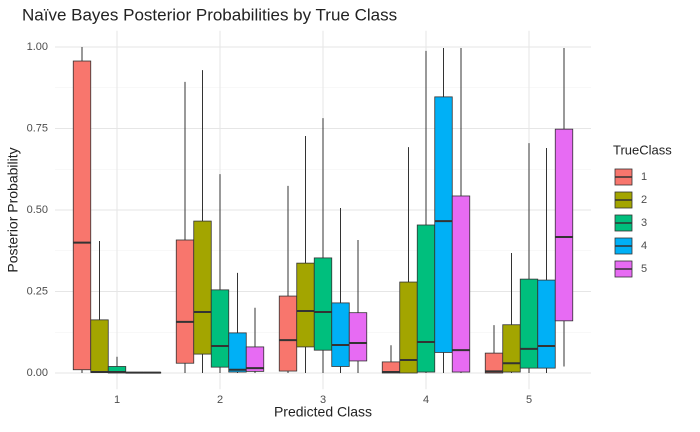 The image size is (700, 432). I want to click on x-tick-label: 5, so click(529, 400).